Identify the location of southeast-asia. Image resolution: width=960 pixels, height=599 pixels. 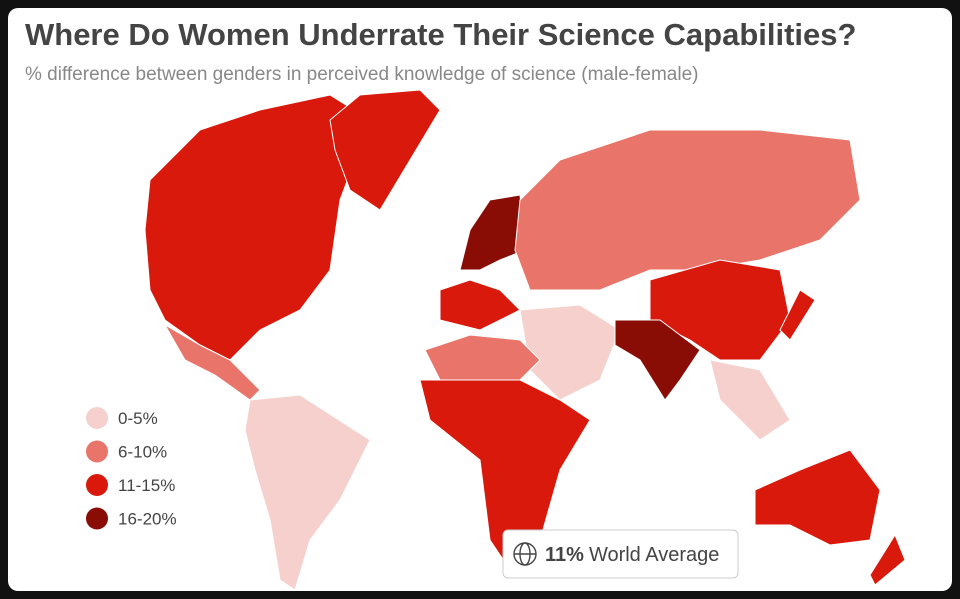
(750, 400).